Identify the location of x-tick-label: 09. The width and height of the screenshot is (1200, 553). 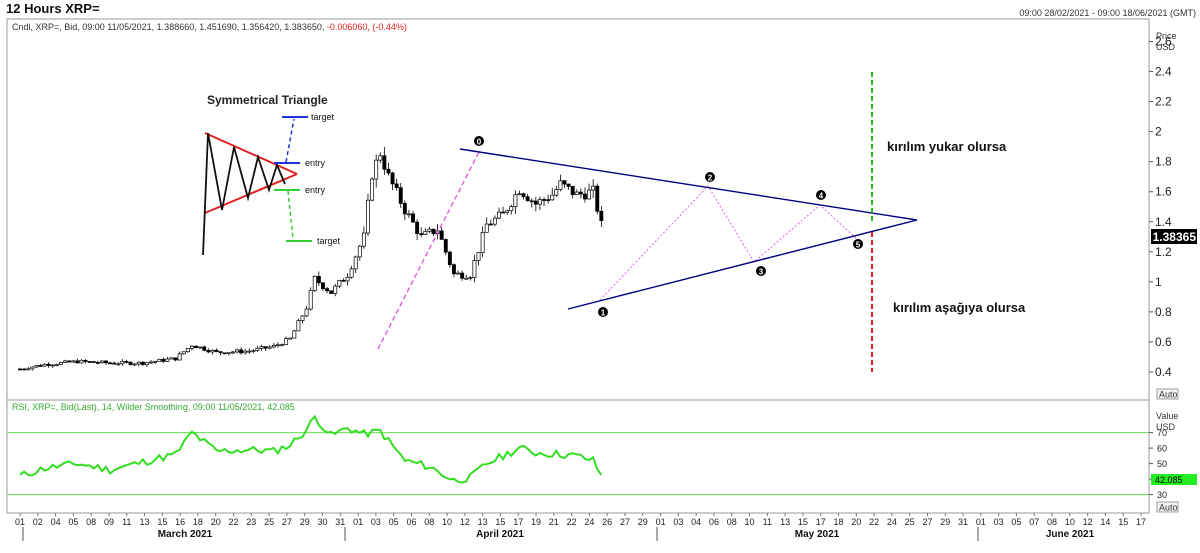
(109, 522).